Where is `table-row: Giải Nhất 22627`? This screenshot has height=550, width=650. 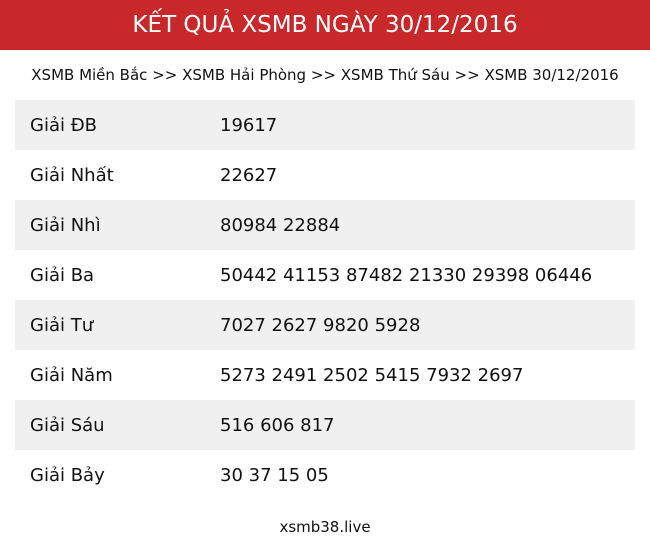
table-row: Giải Nhất 22627 is located at coordinates (325, 175).